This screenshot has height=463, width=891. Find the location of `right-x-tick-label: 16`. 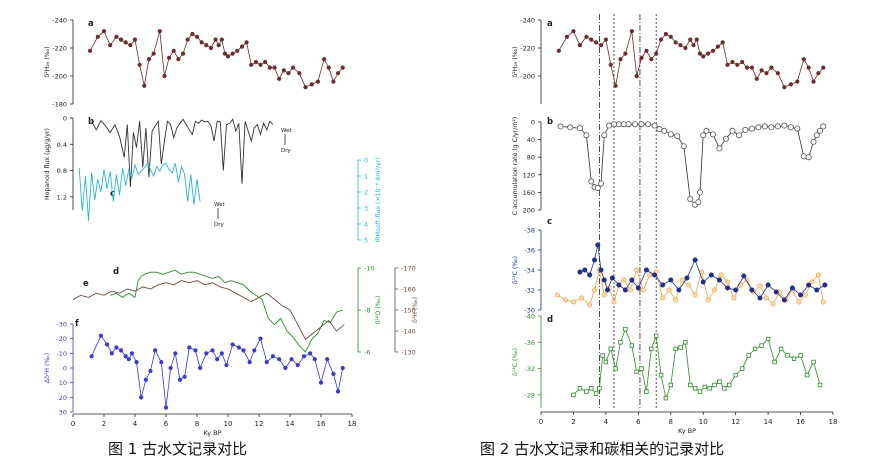

right-x-tick-label: 16 is located at coordinates (800, 422).